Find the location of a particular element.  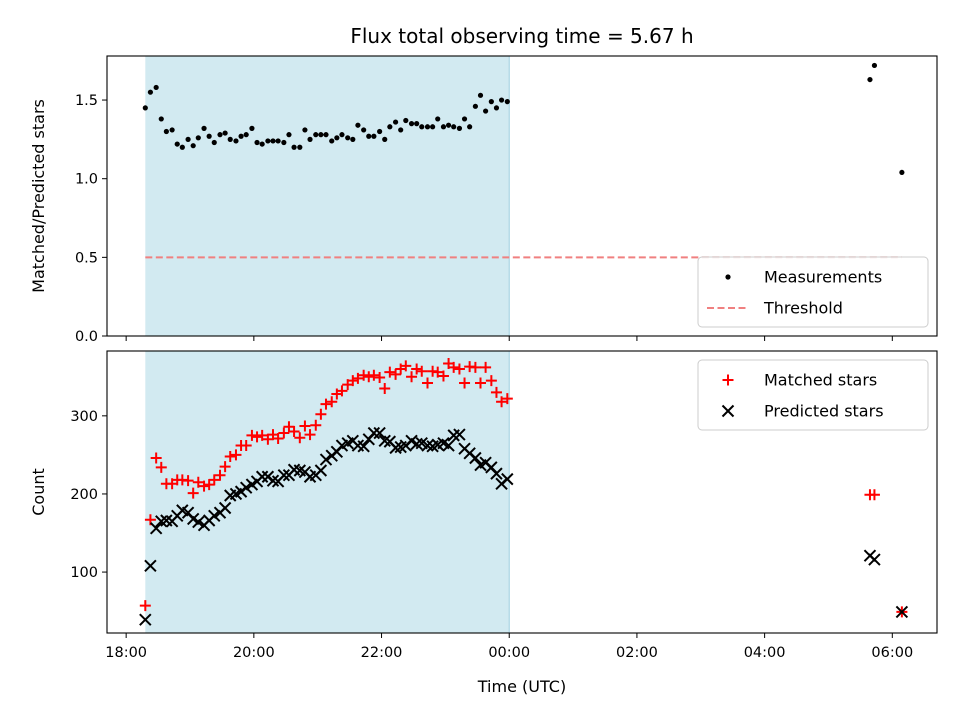

y-tick-label: 200 is located at coordinates (84, 495).